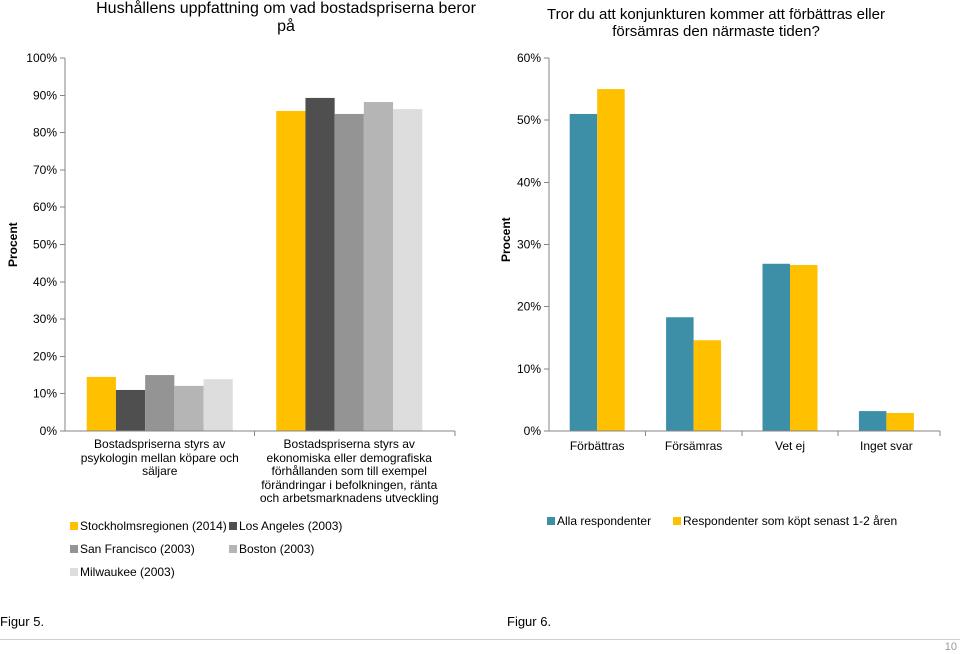 This screenshot has width=960, height=654. I want to click on fig6-y-tick-label: 0%, so click(533, 431).